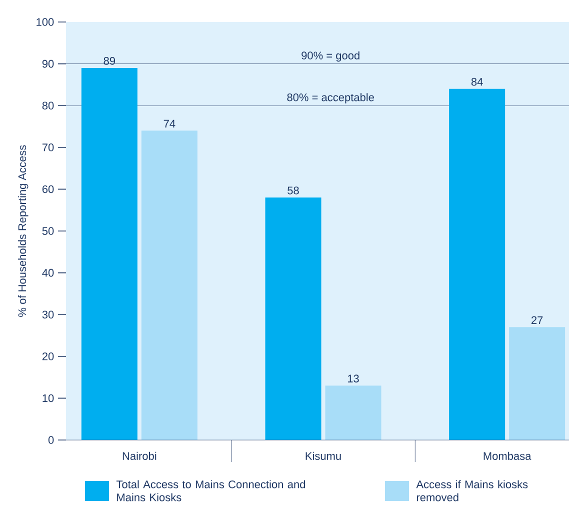 The width and height of the screenshot is (569, 512). What do you see at coordinates (537, 320) in the screenshot?
I see `data-label: 27` at bounding box center [537, 320].